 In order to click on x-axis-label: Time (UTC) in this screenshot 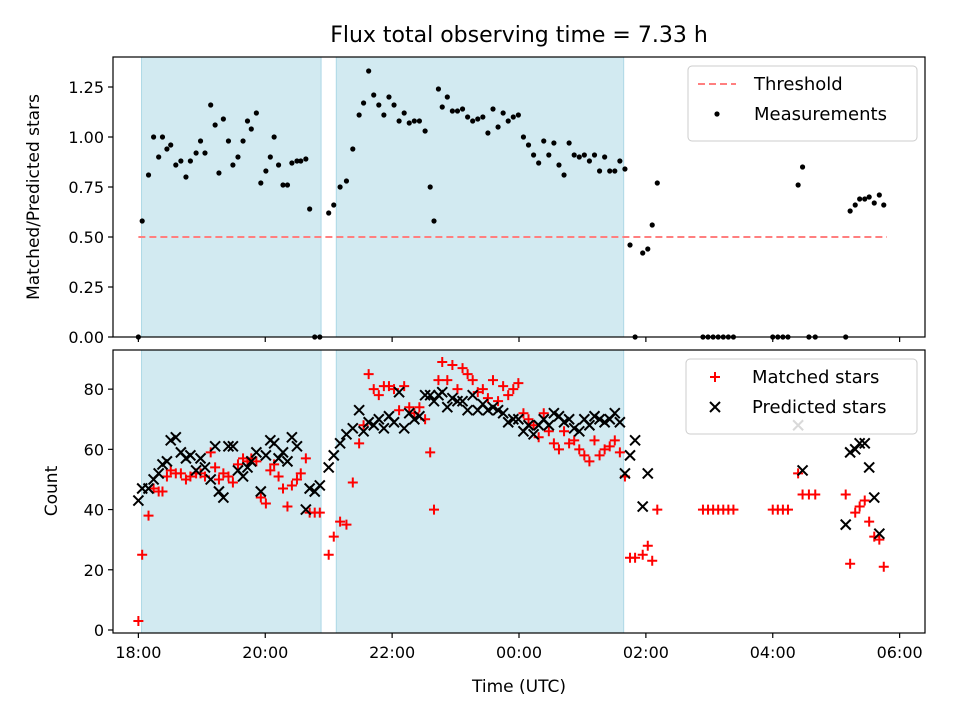, I will do `click(518, 687)`.